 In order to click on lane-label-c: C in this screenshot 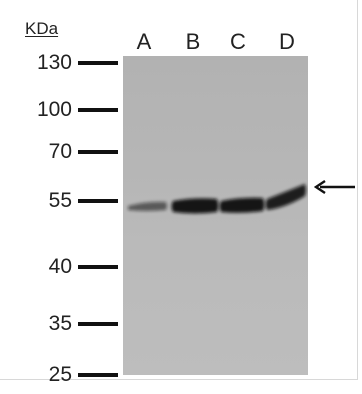, I will do `click(238, 41)`.